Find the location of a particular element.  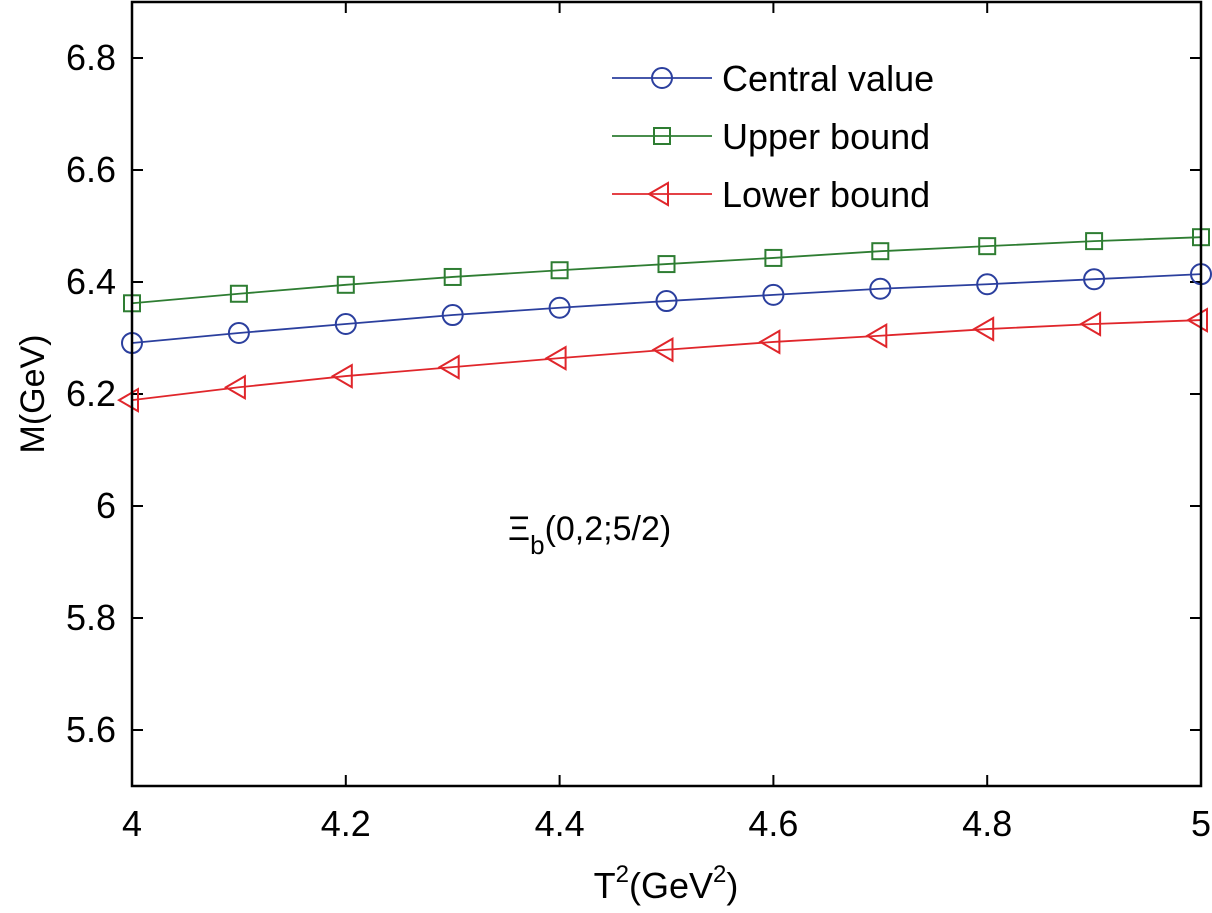

legend-item: Lower bound is located at coordinates (771, 194).